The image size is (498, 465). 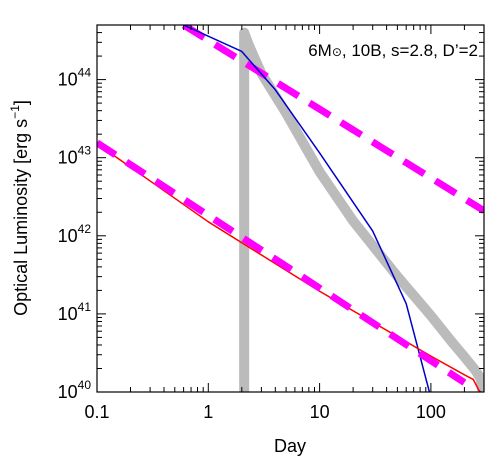 I want to click on x-tick-label: 0.1, so click(x=96, y=412).